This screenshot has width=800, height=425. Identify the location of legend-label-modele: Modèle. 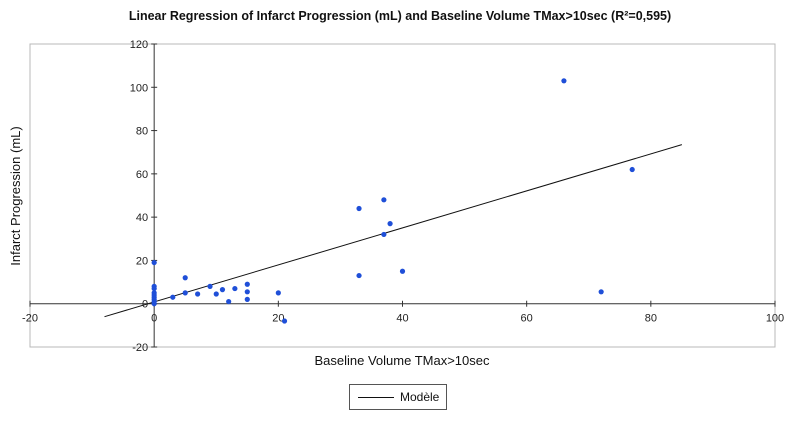
(420, 397).